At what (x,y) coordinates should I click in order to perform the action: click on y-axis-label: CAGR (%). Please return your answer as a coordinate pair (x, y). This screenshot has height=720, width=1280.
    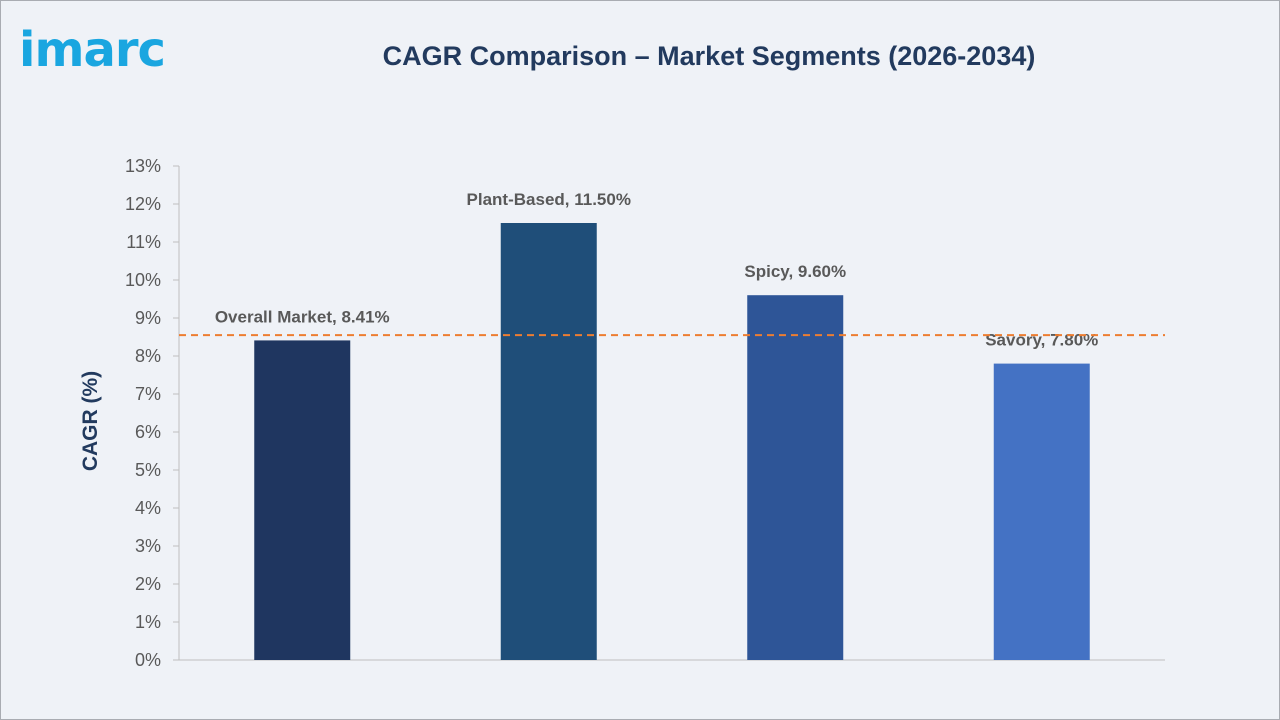
    Looking at the image, I should click on (90, 421).